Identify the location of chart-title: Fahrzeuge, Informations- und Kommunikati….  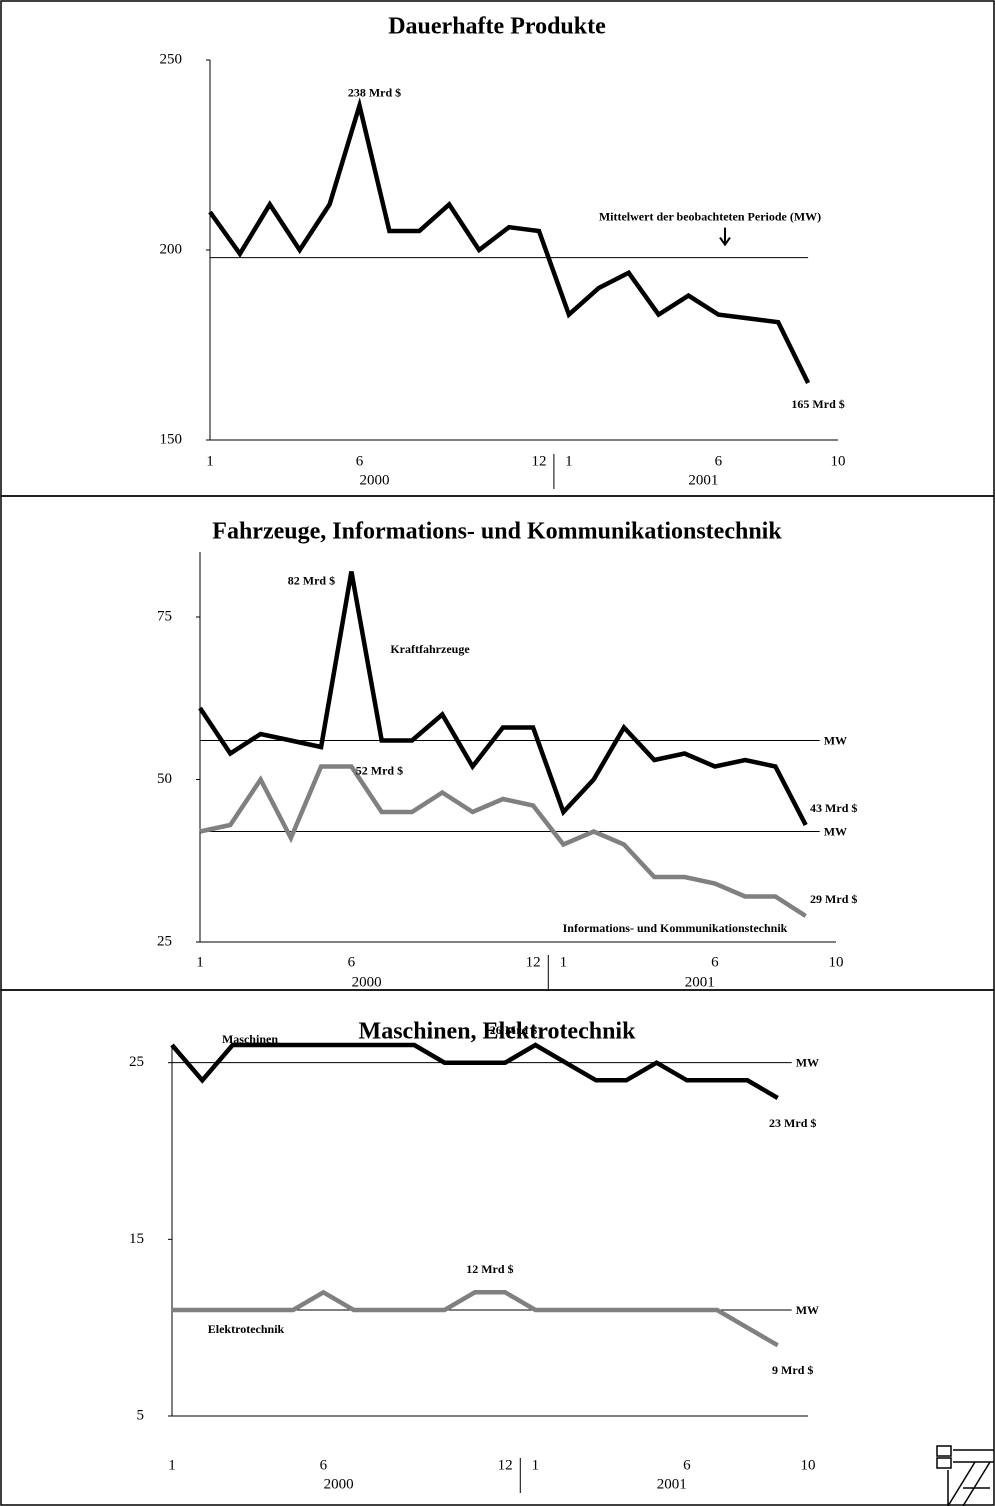
(497, 532).